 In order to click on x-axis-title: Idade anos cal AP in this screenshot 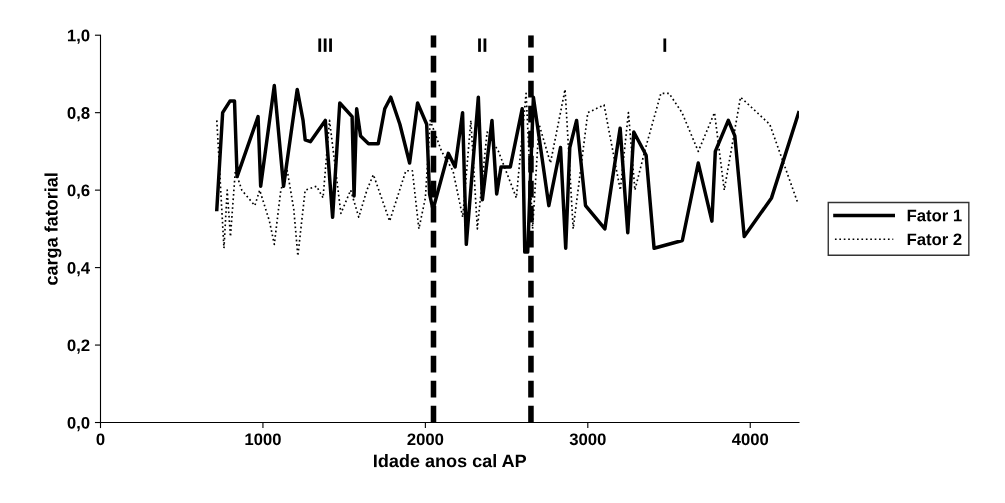, I will do `click(450, 461)`.